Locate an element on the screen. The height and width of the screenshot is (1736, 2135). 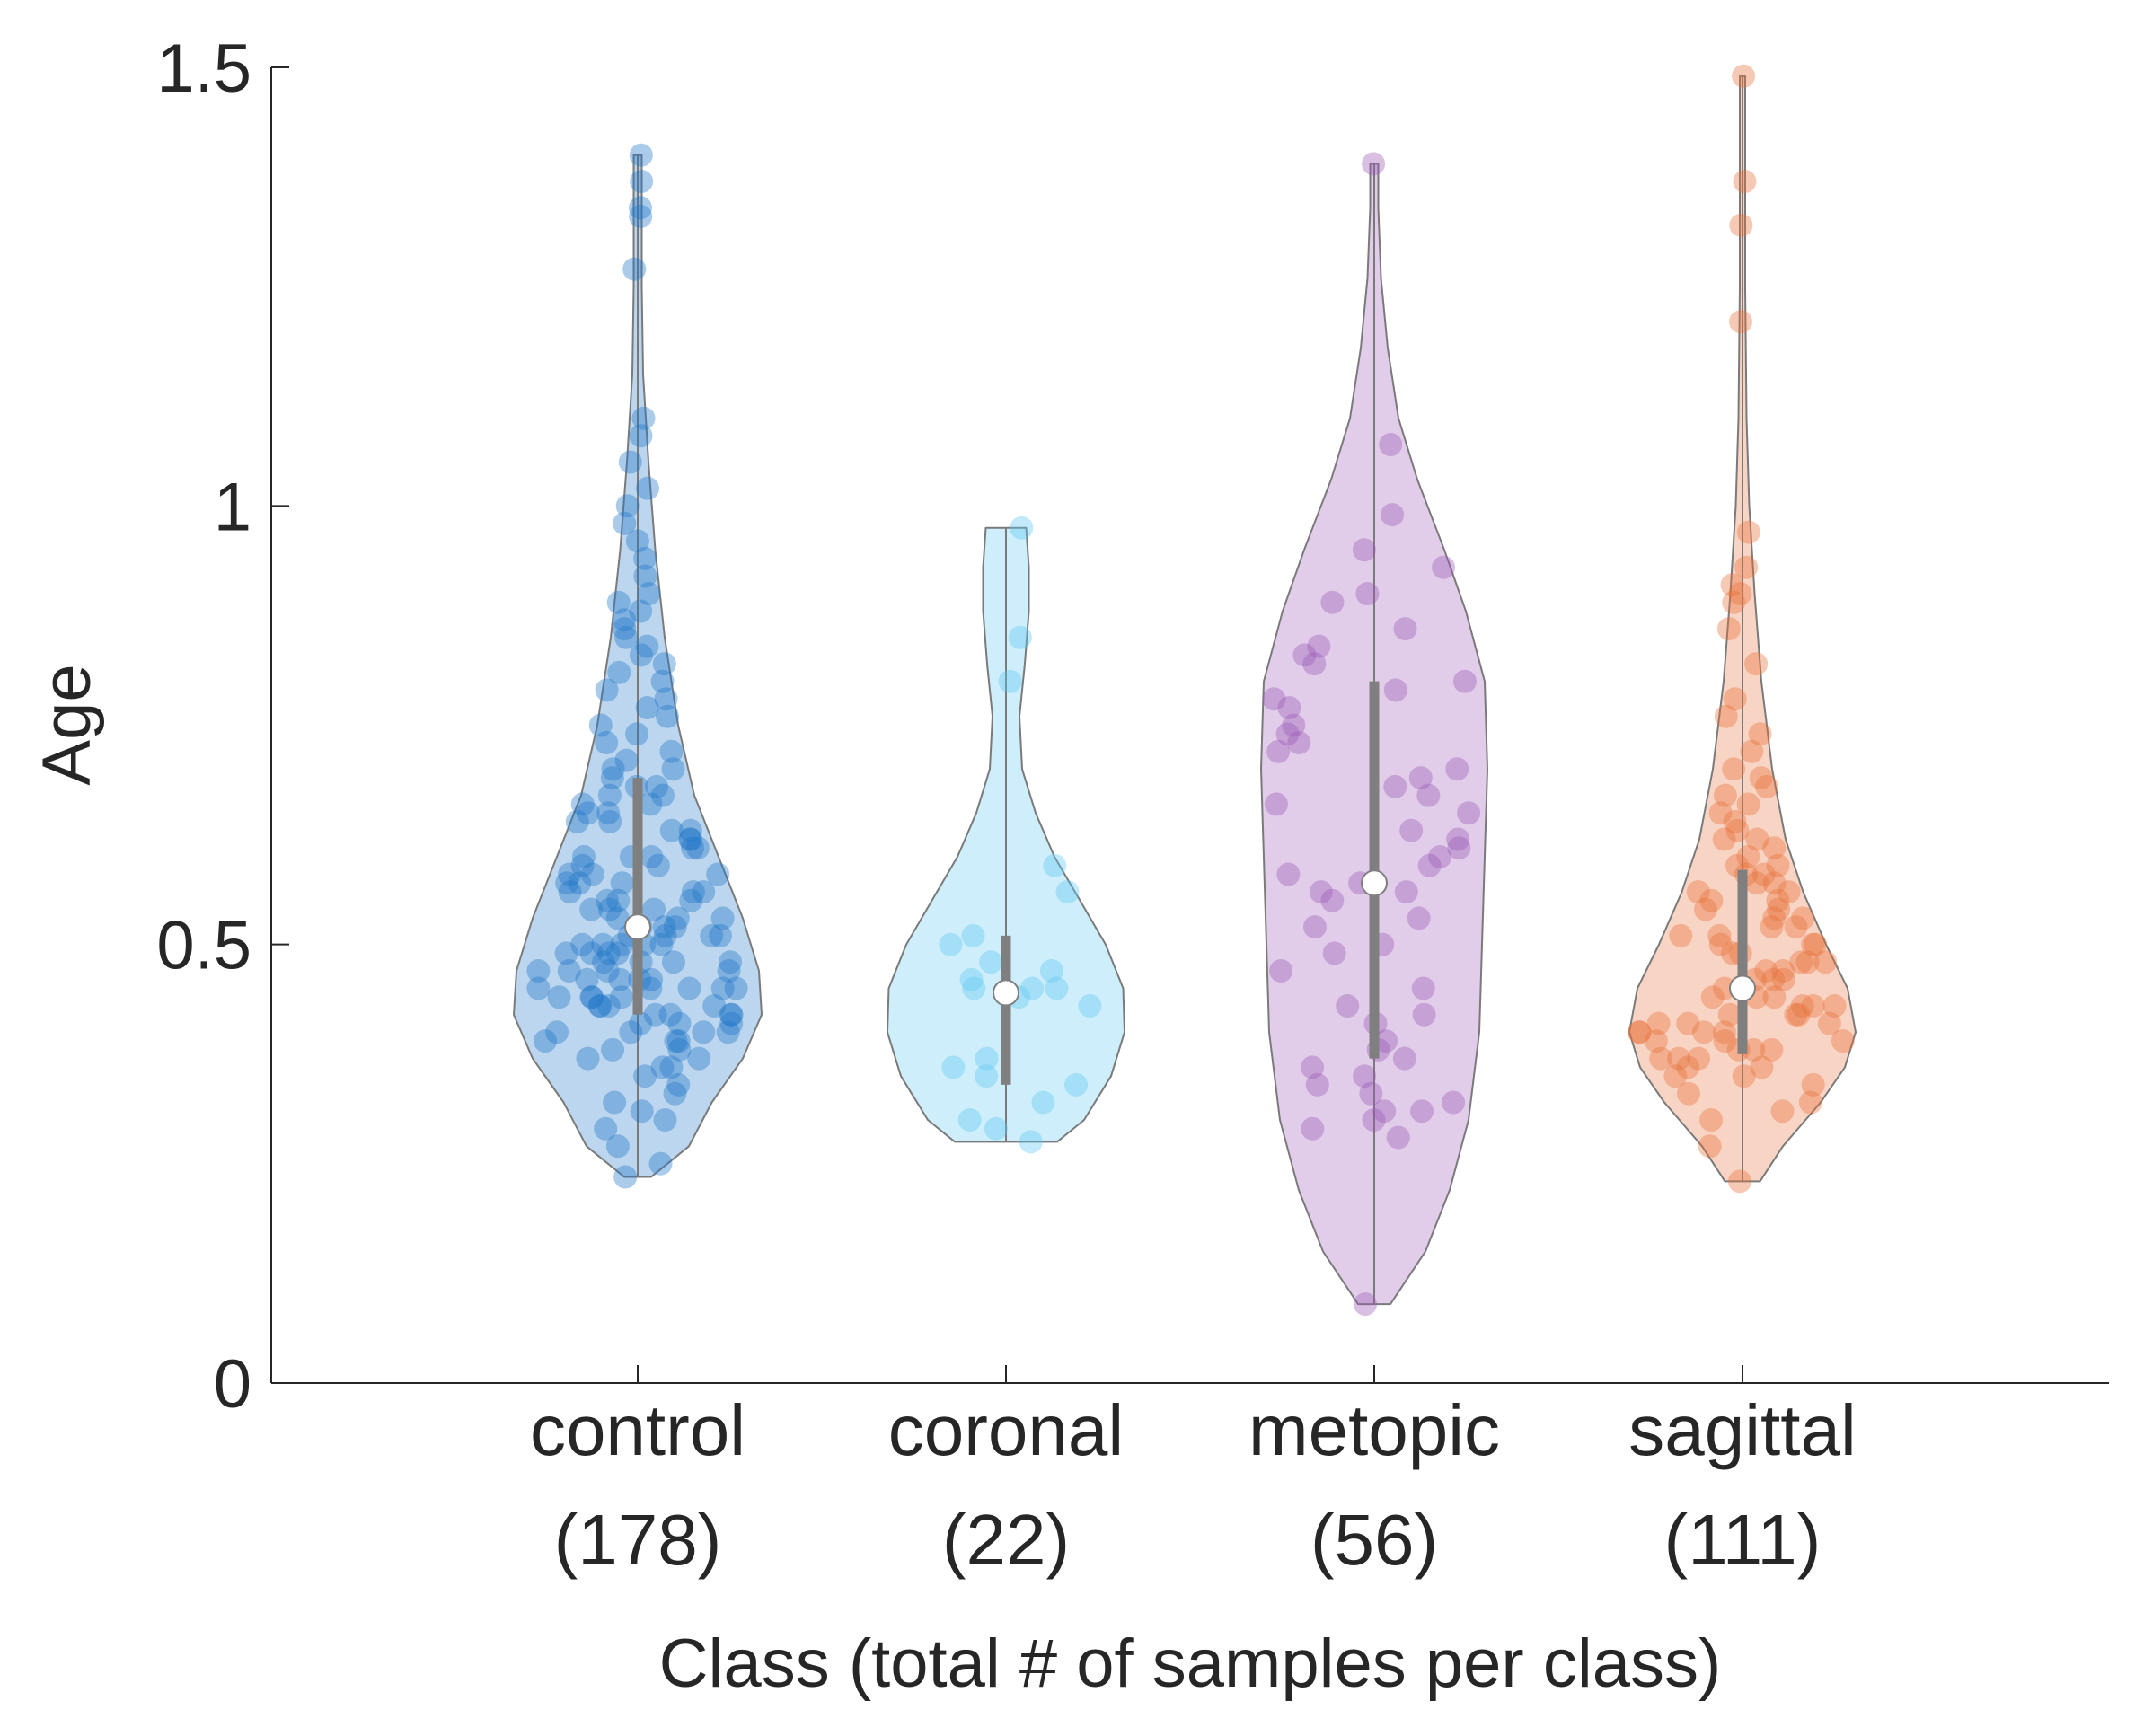
violin-metopic is located at coordinates (1374, 735).